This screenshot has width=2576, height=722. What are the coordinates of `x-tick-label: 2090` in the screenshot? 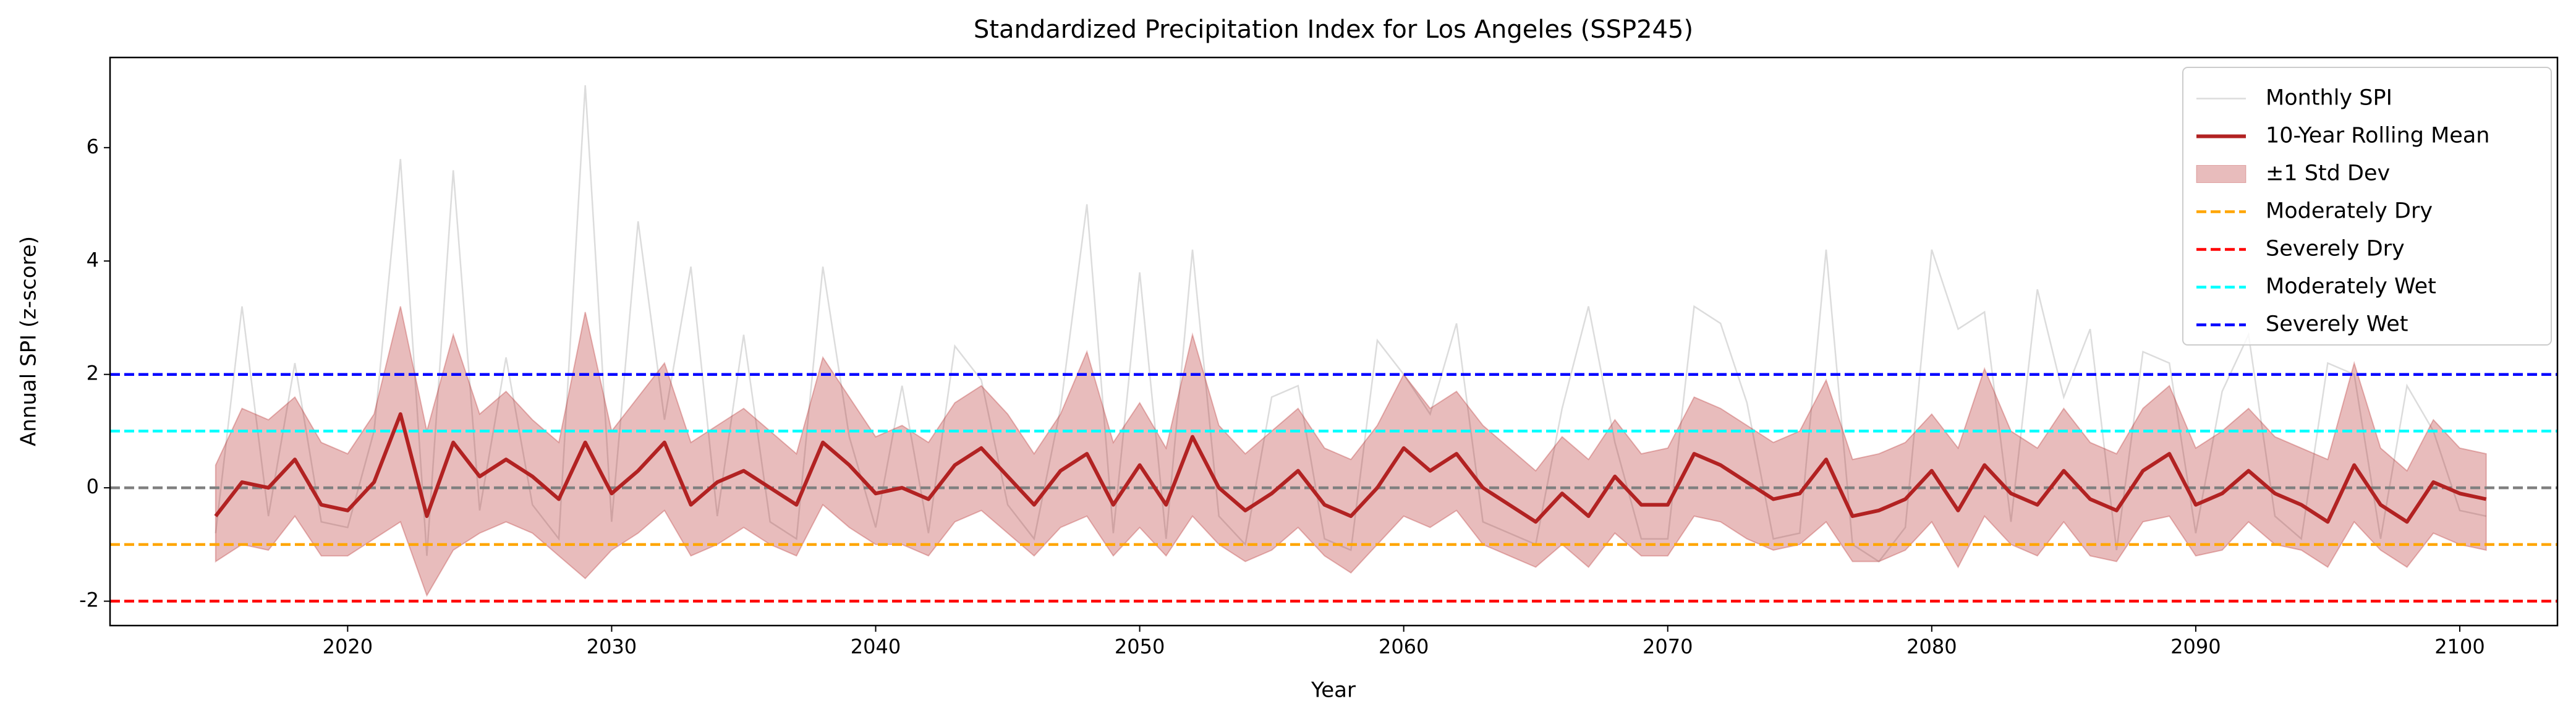 It's located at (2195, 646).